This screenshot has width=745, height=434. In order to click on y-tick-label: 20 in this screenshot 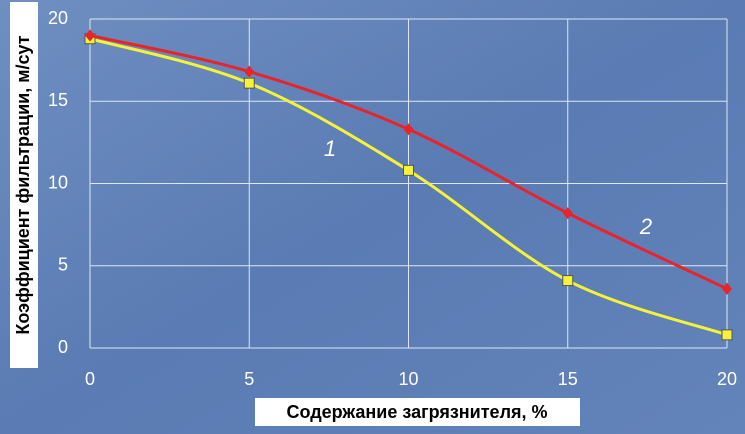, I will do `click(58, 18)`.